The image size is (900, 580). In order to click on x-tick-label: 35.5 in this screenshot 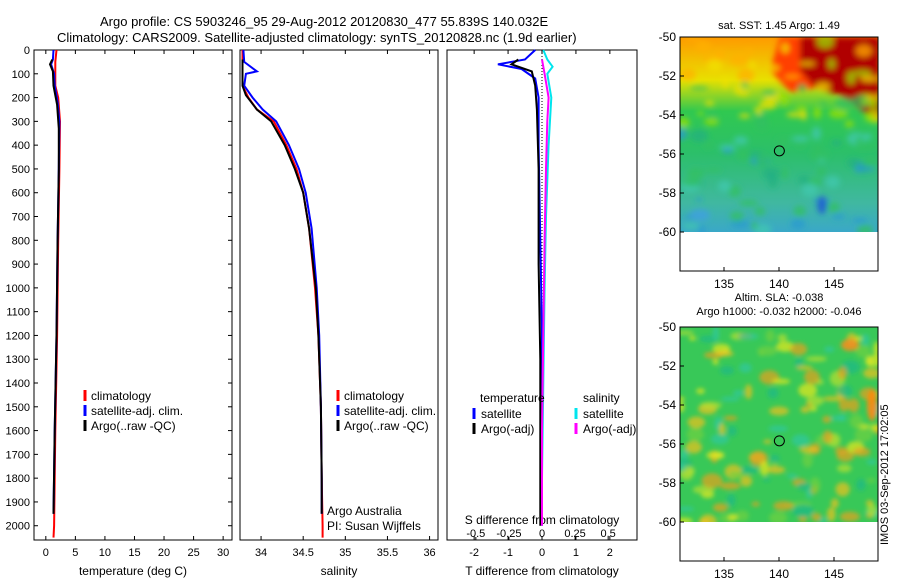, I will do `click(387, 553)`.